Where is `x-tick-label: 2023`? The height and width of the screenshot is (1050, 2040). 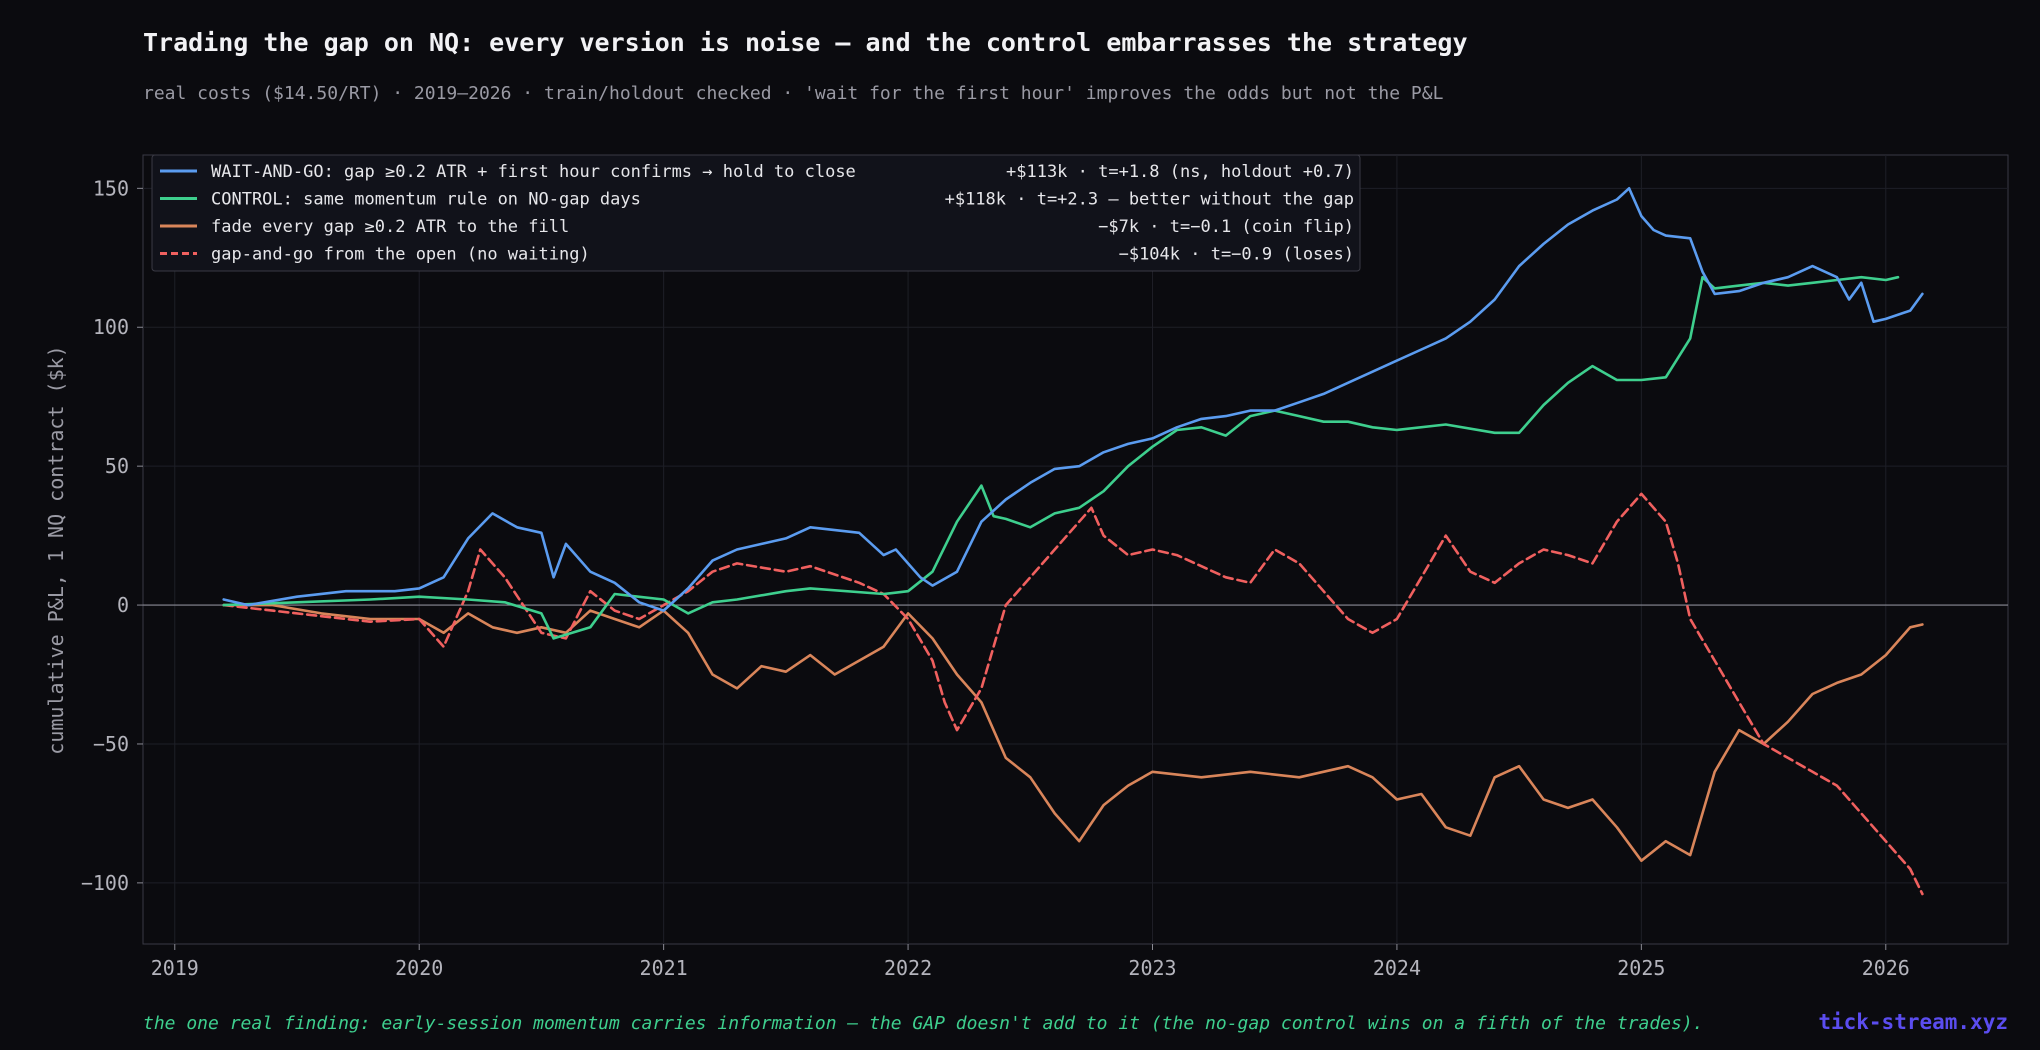
x-tick-label: 2023 is located at coordinates (1152, 968).